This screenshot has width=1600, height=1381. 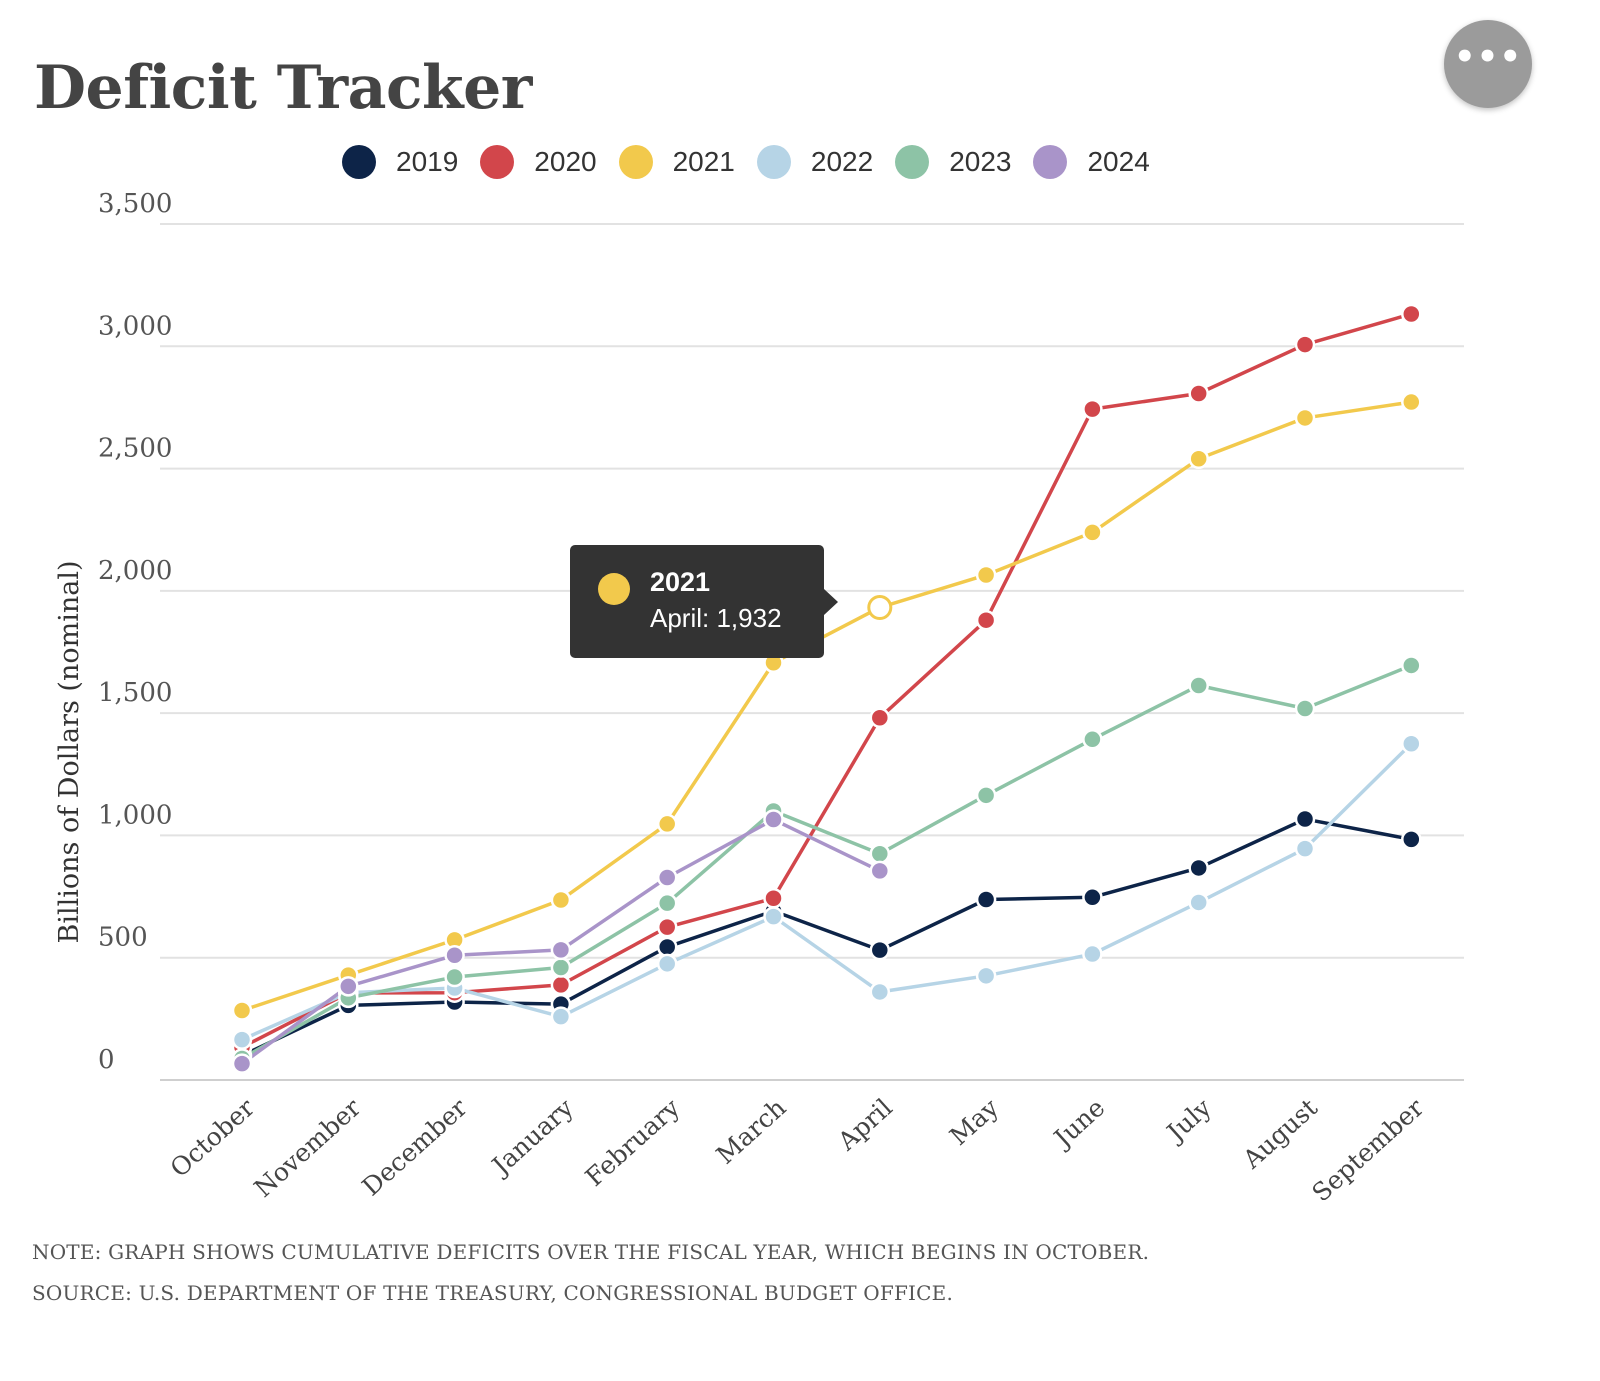 What do you see at coordinates (1188, 1120) in the screenshot?
I see `x-tick-label: July` at bounding box center [1188, 1120].